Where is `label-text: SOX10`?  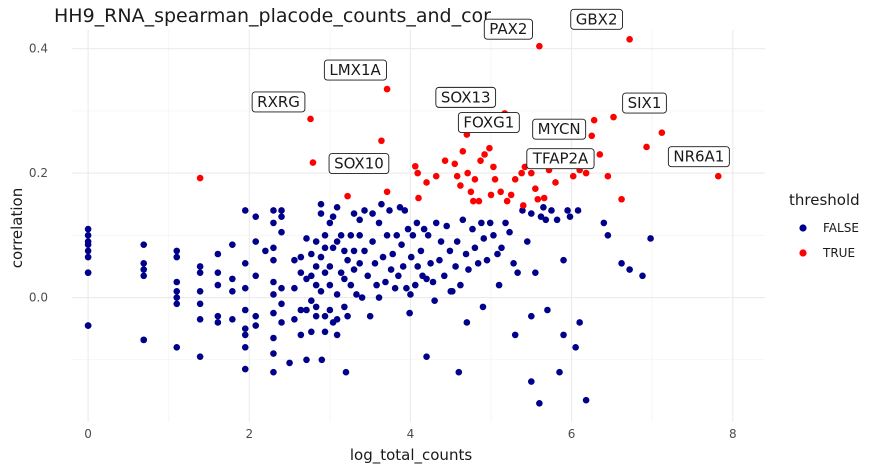 label-text: SOX10 is located at coordinates (359, 164).